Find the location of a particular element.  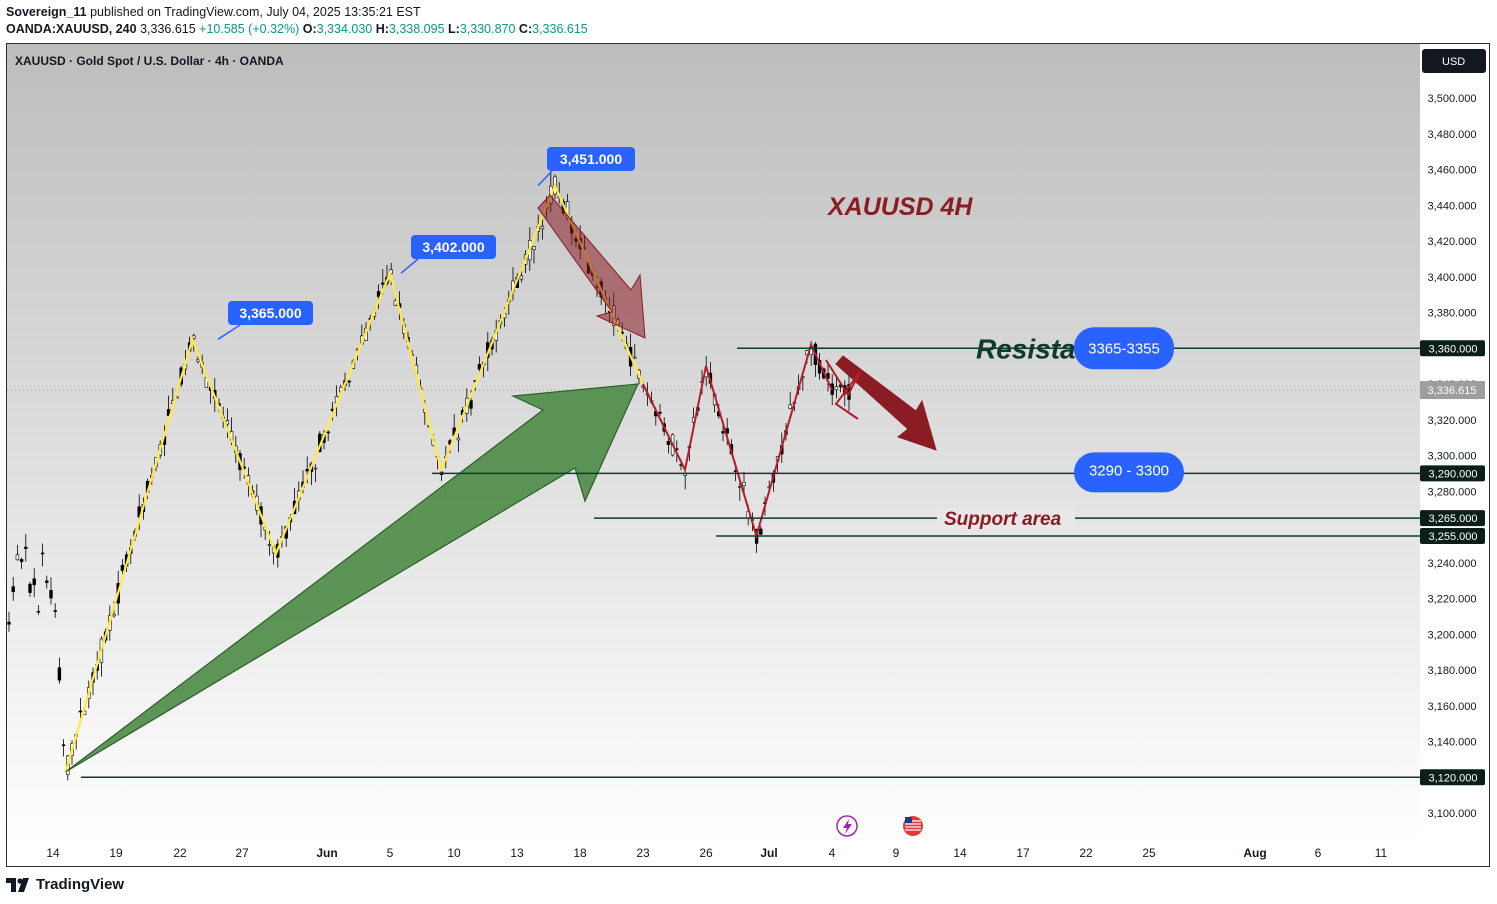

peak-callout-text: 3,451.000 is located at coordinates (591, 159).